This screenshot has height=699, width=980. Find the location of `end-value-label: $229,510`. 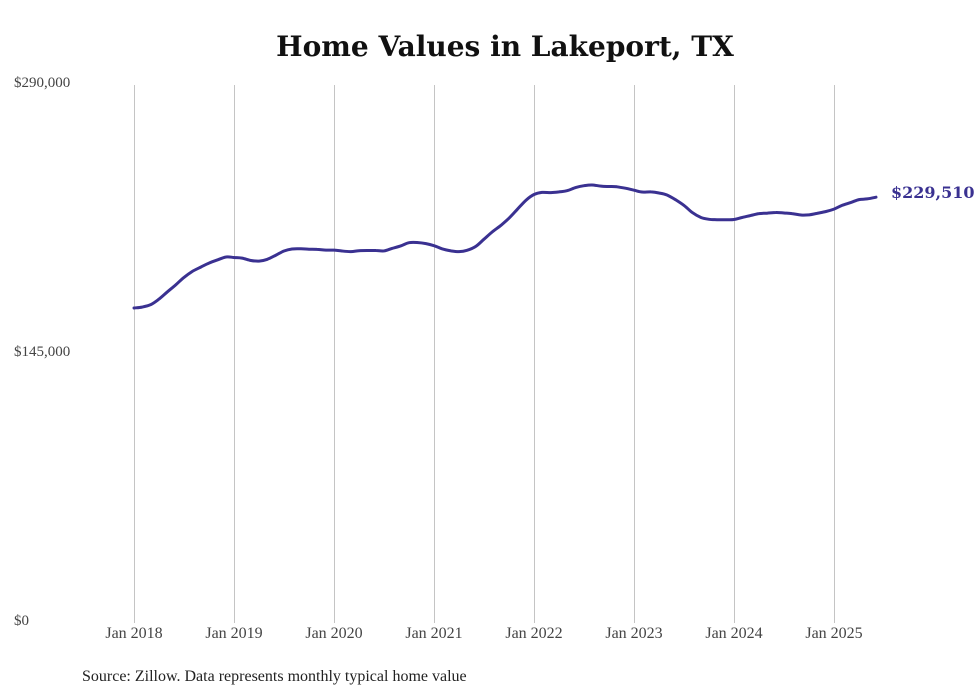

end-value-label: $229,510 is located at coordinates (933, 193).